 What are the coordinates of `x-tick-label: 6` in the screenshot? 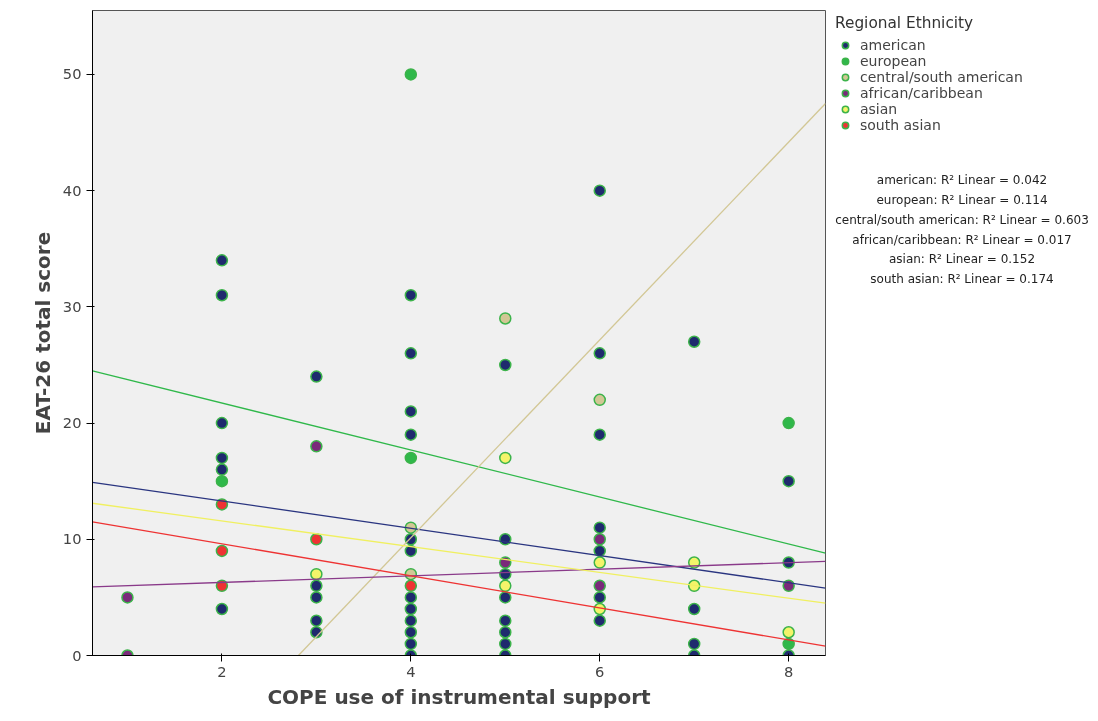 It's located at (600, 671).